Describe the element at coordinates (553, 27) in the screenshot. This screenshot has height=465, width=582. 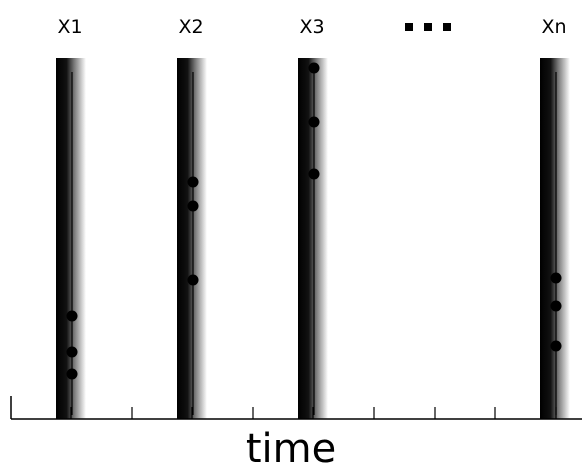
I see `column-label: Xn` at that location.